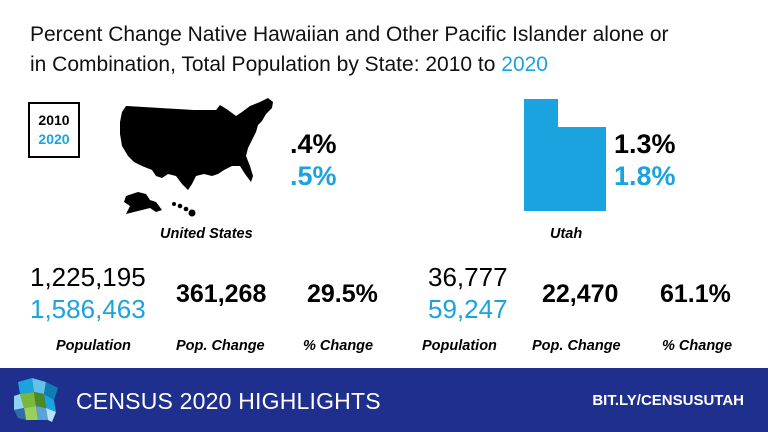 The height and width of the screenshot is (432, 768). What do you see at coordinates (228, 401) in the screenshot?
I see `footer-title: CENSUS 2020 HIGHLIGHTS` at bounding box center [228, 401].